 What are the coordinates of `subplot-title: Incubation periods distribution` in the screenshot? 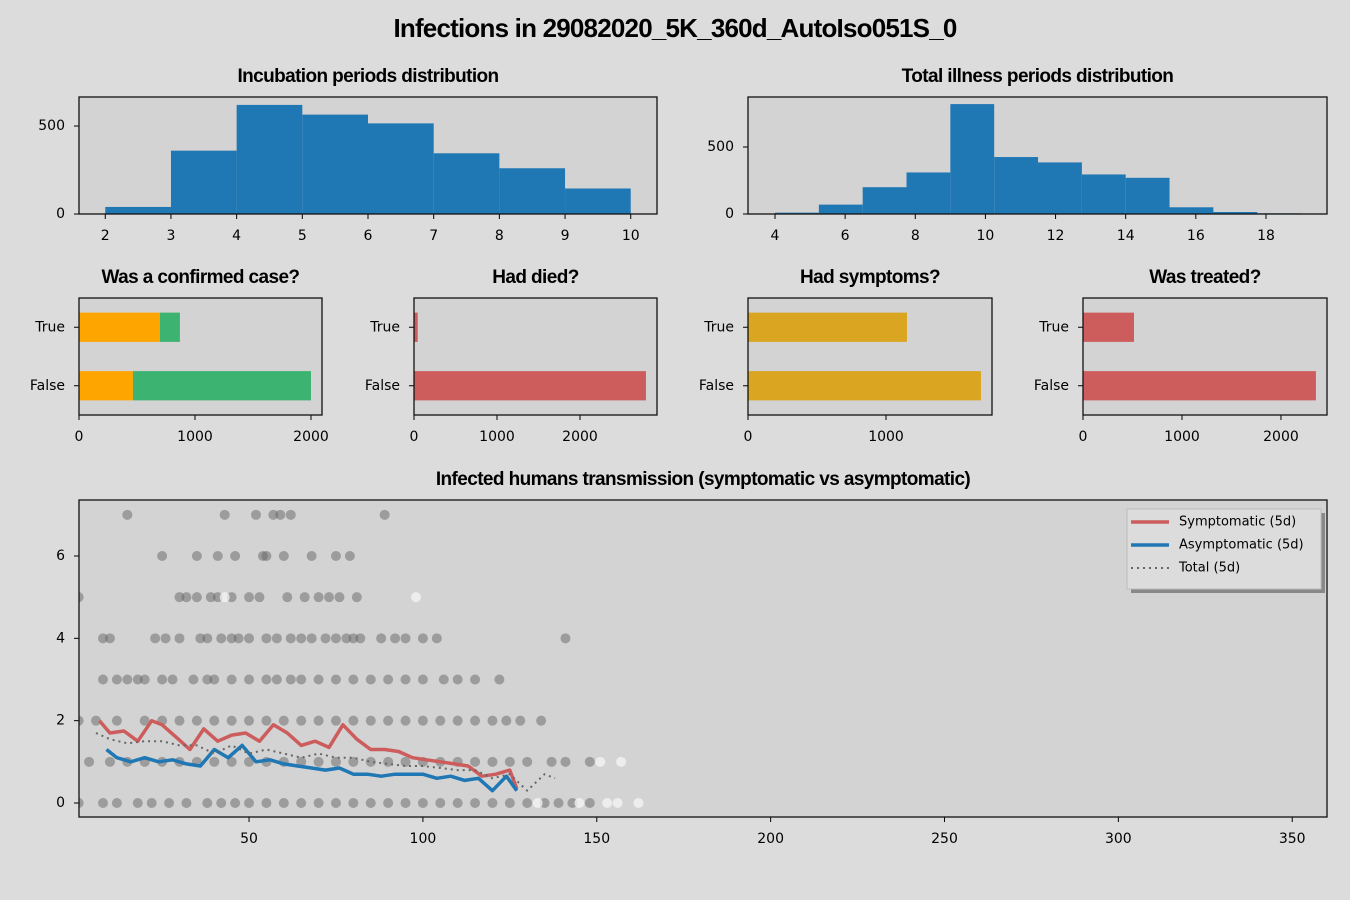 It's located at (367, 76).